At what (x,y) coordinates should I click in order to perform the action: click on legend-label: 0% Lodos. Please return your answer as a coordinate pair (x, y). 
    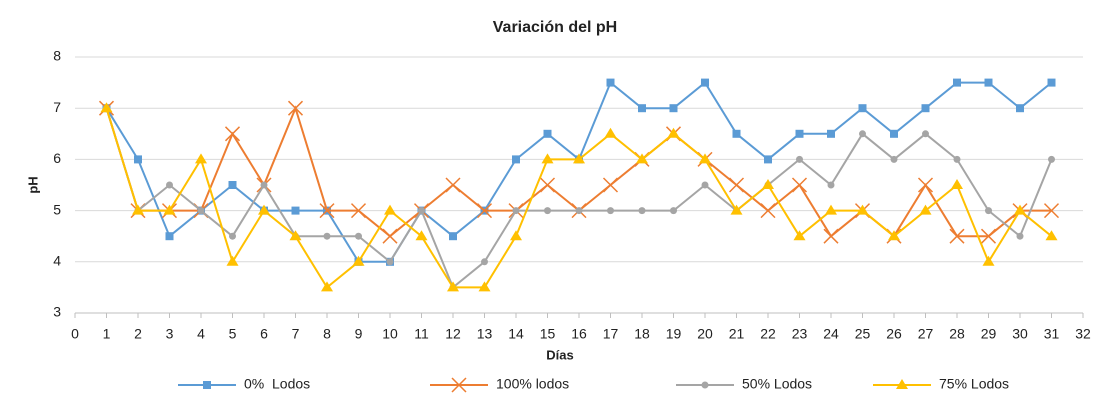
    Looking at the image, I should click on (277, 384).